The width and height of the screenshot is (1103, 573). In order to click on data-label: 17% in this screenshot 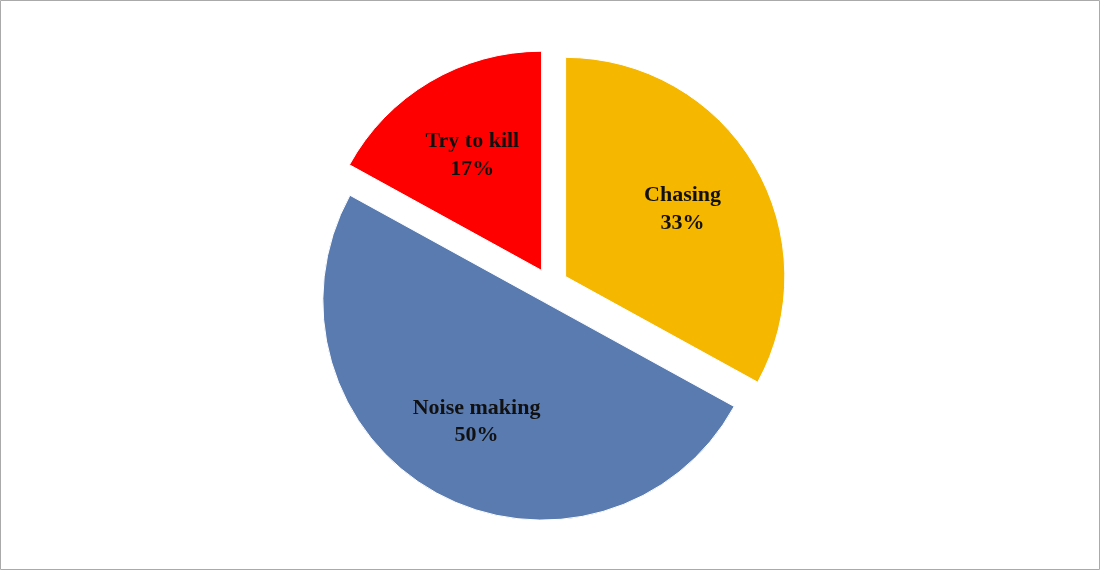, I will do `click(472, 167)`.